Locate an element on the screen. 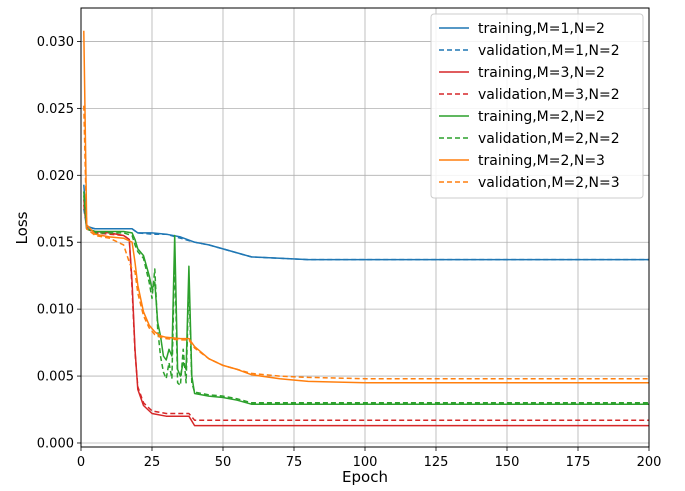 The image size is (685, 491). x-tick-label: 25 is located at coordinates (152, 462).